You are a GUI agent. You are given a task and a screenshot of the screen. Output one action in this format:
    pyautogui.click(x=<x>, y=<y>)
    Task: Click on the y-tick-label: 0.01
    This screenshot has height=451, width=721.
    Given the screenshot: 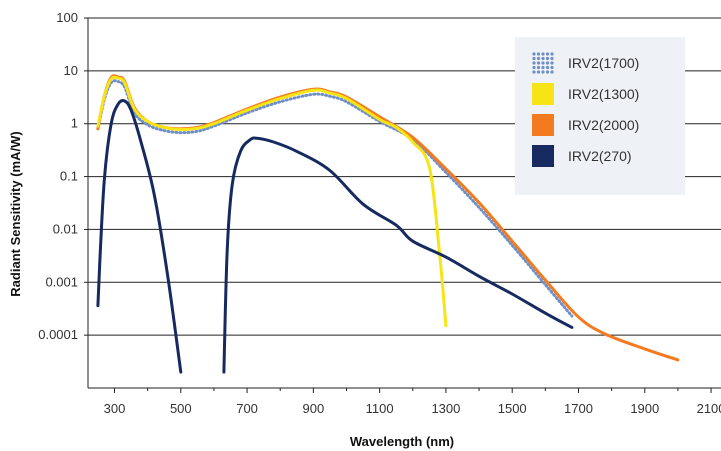 What is the action you would take?
    pyautogui.click(x=65, y=228)
    